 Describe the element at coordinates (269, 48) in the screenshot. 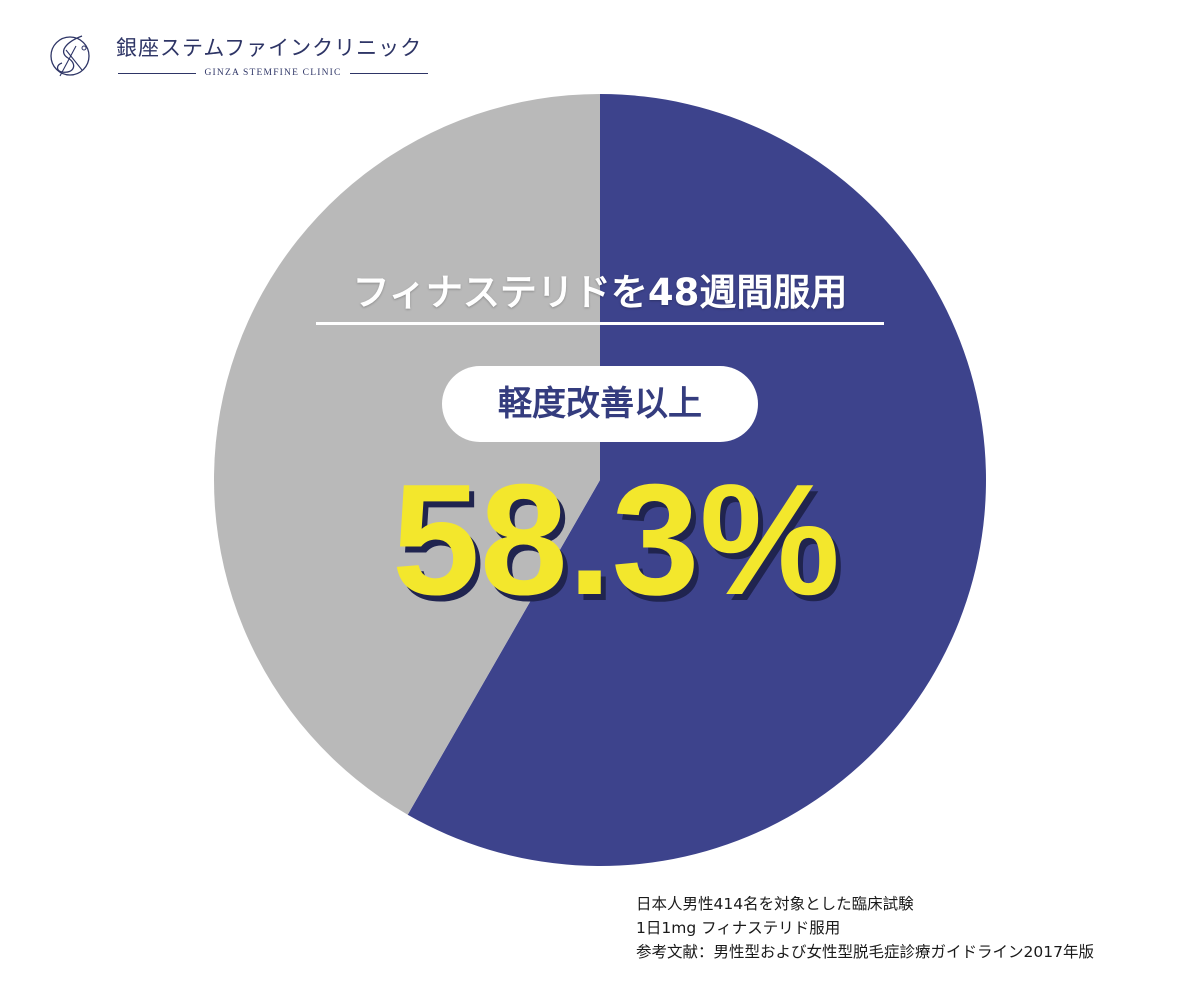

I see `clinic-name-jp: 銀座ステムファインクリニック` at that location.